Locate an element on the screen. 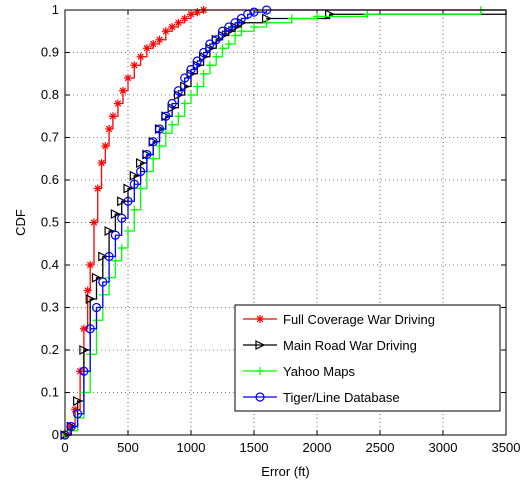 The height and width of the screenshot is (490, 527). legend-label: Yahoo Maps is located at coordinates (319, 371).